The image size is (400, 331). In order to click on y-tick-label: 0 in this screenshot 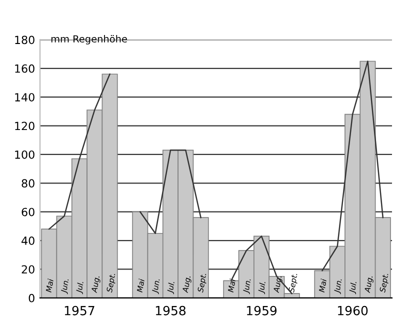, I will do `click(31, 298)`.